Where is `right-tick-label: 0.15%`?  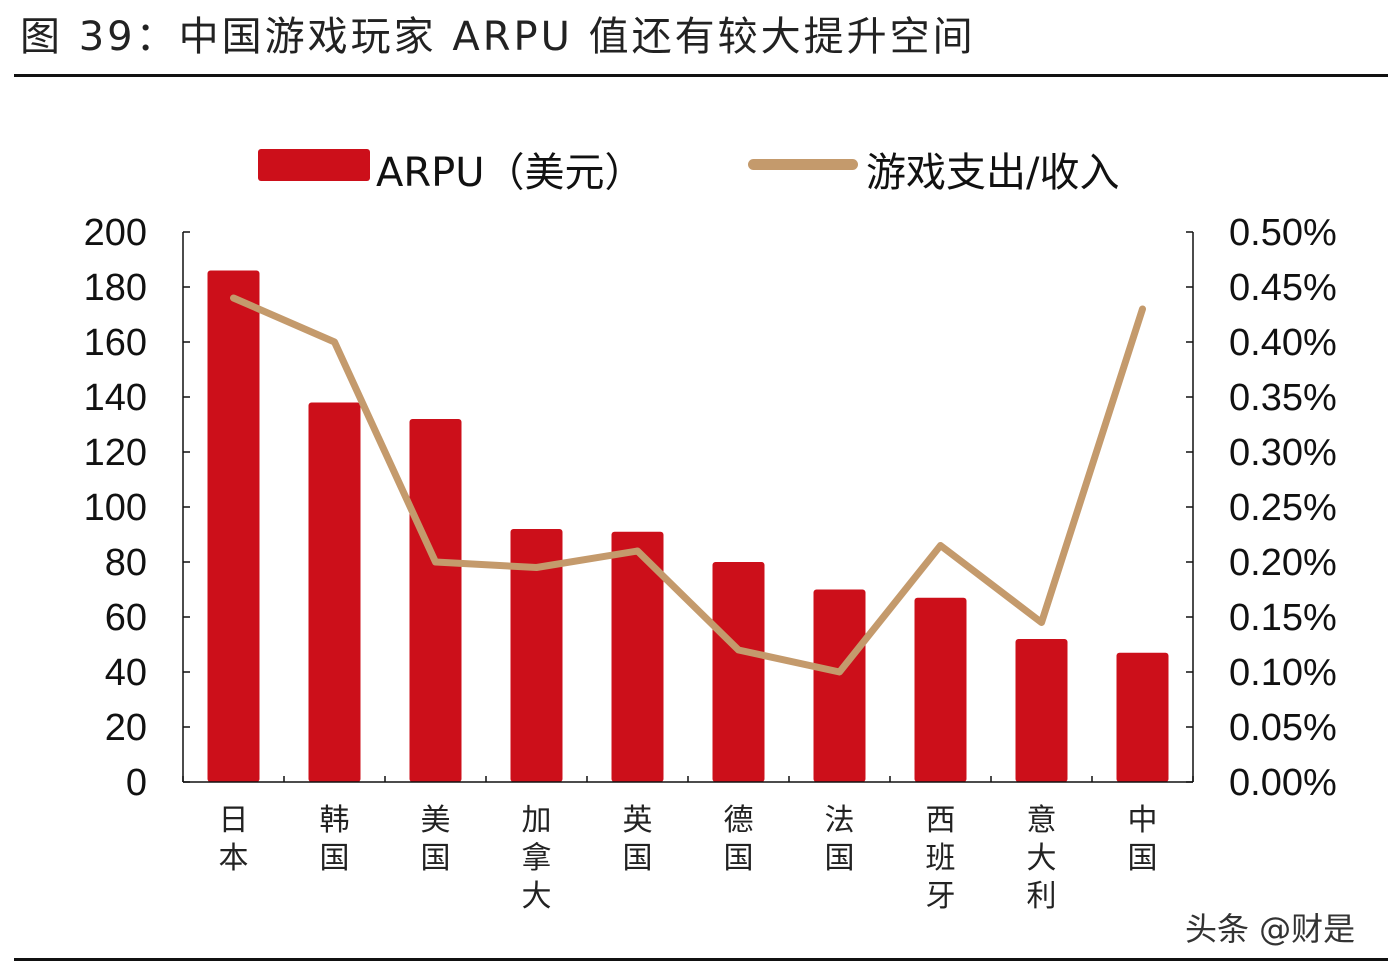 right-tick-label: 0.15% is located at coordinates (1283, 618).